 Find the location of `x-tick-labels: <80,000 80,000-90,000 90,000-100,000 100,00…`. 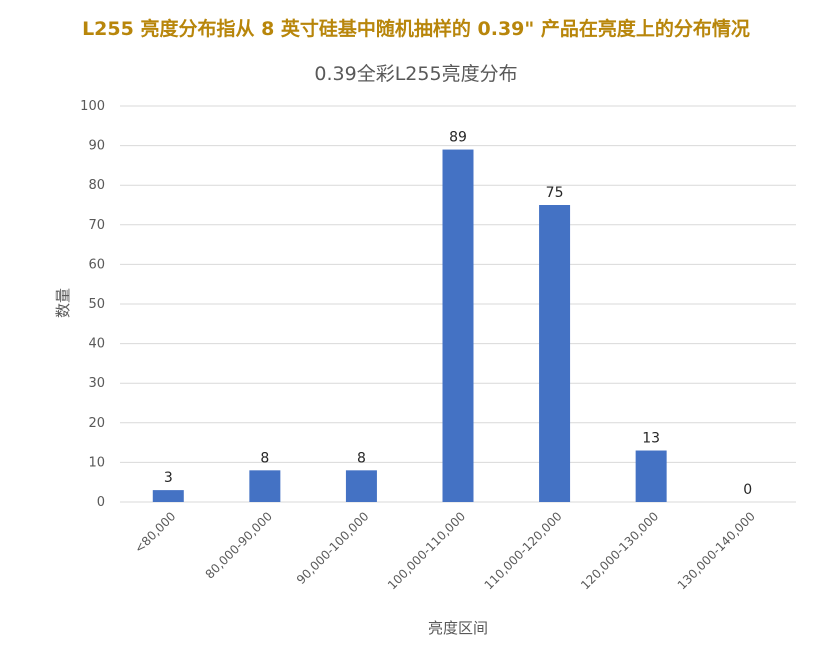

x-tick-labels: <80,000 80,000-90,000 90,000-100,000 100,00… is located at coordinates (445, 550).